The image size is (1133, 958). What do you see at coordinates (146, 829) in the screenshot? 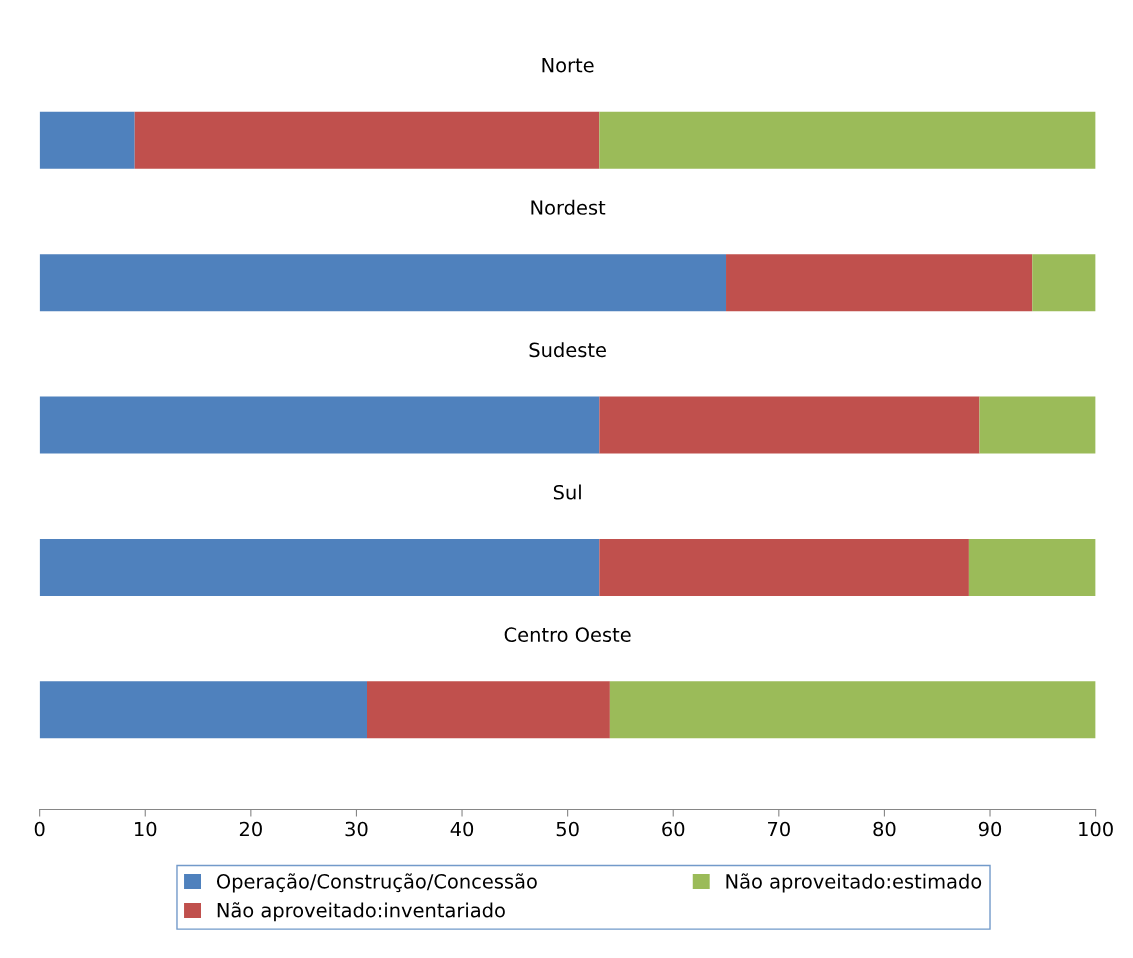
I see `x-tick-label: 10` at bounding box center [146, 829].